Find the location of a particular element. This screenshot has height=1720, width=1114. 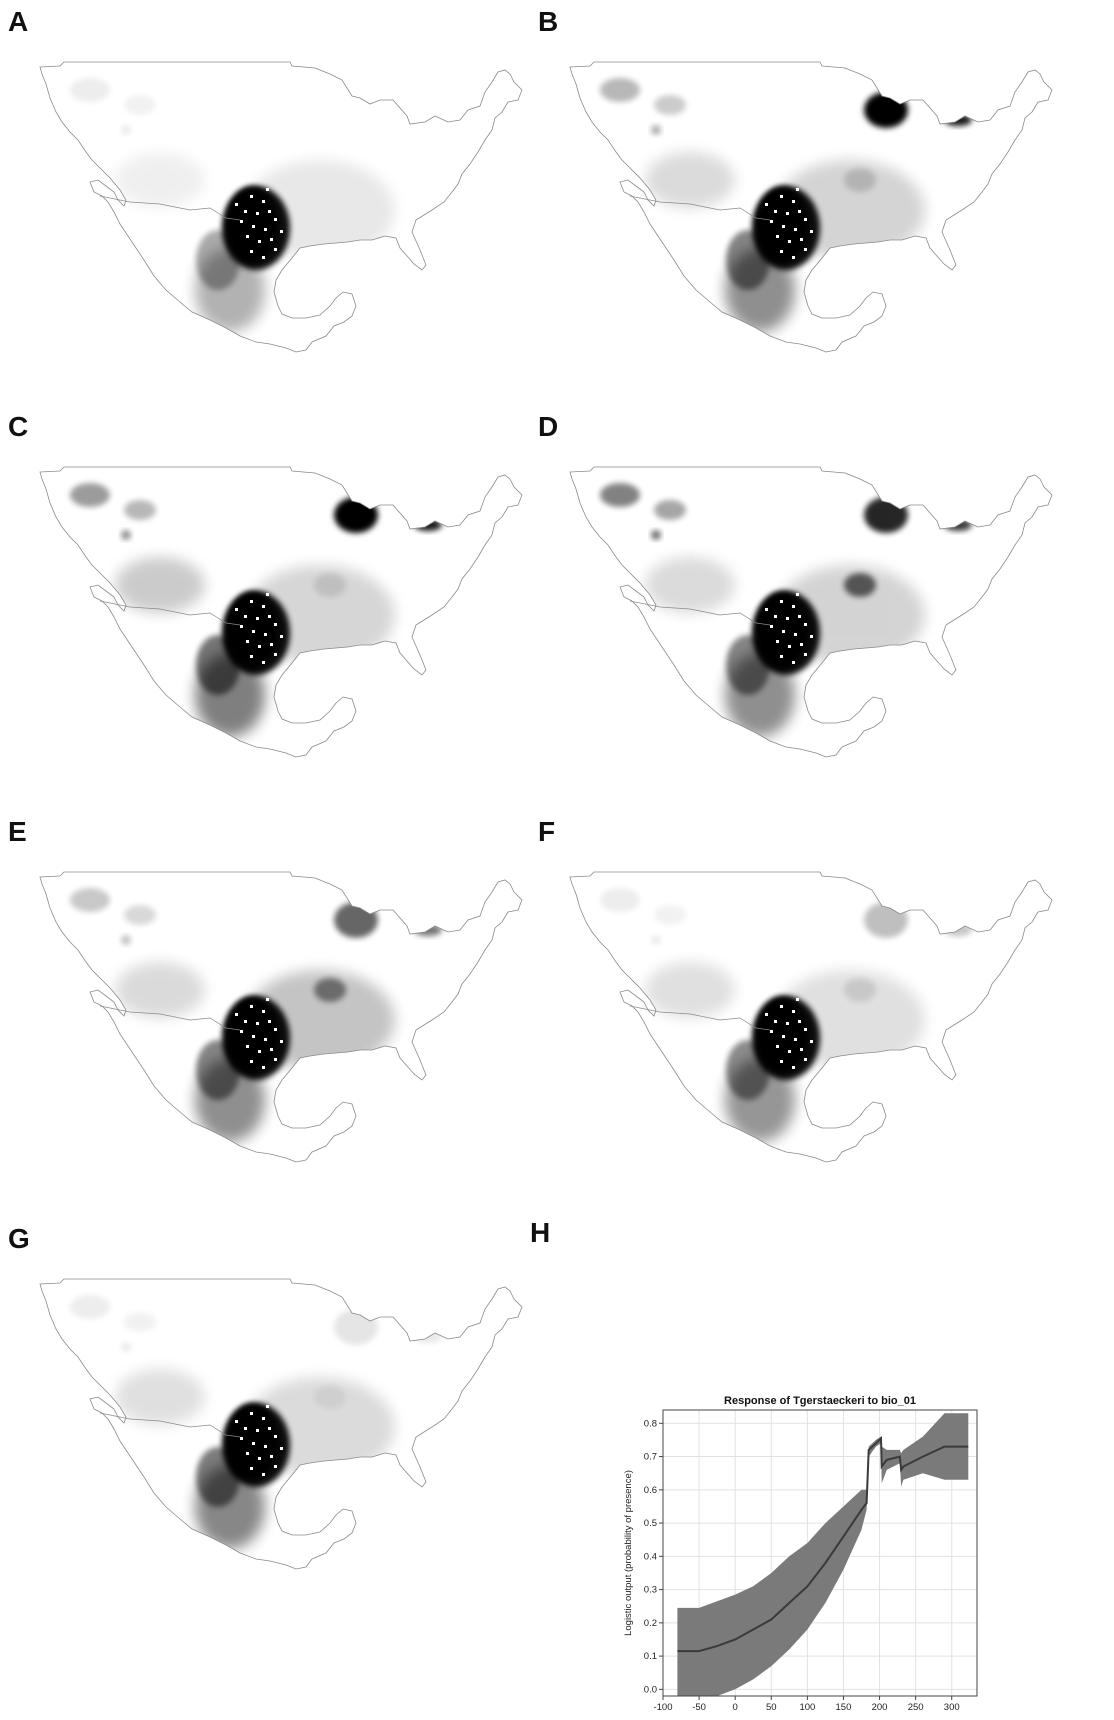

panel-label-D: D is located at coordinates (548, 426).